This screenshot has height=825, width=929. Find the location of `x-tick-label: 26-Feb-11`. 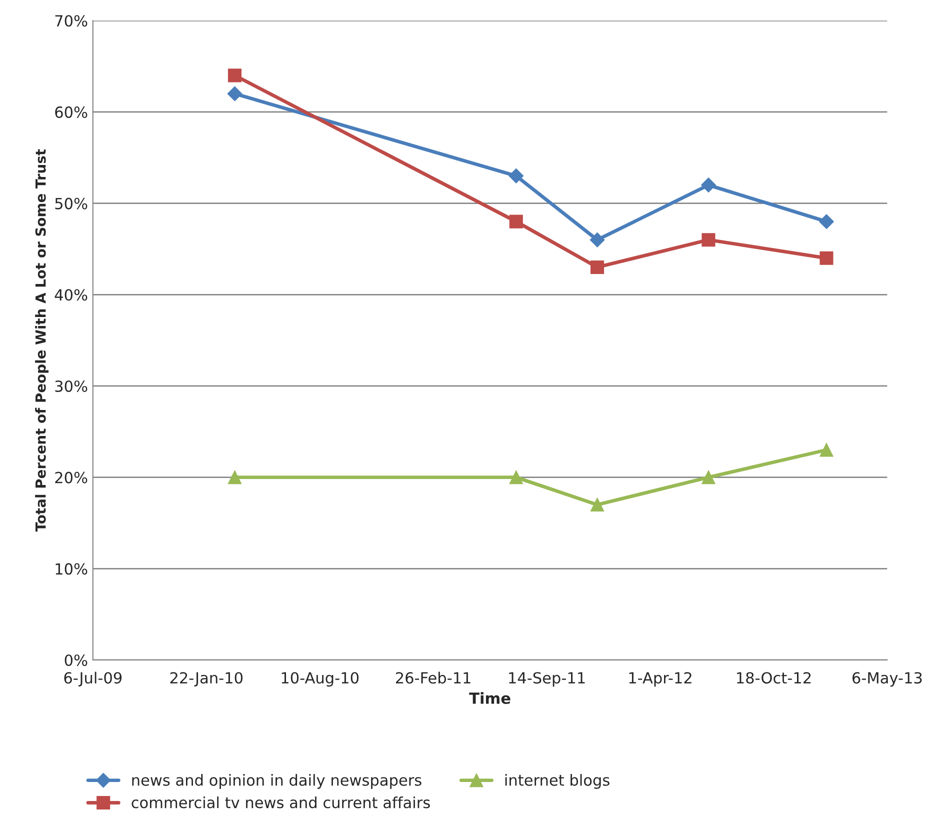

x-tick-label: 26-Feb-11 is located at coordinates (433, 678).